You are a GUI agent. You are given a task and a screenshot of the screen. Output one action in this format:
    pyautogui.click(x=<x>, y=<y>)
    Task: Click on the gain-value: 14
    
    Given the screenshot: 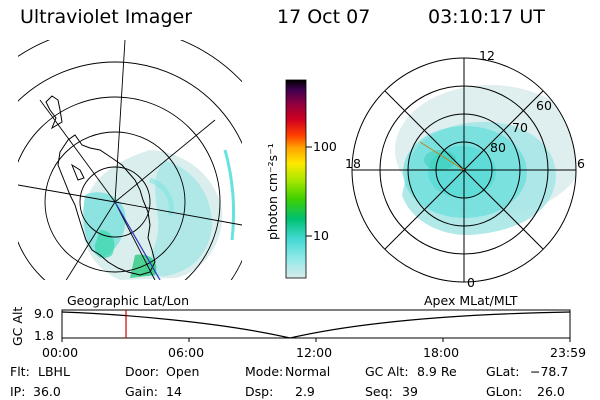 What is the action you would take?
    pyautogui.click(x=174, y=391)
    